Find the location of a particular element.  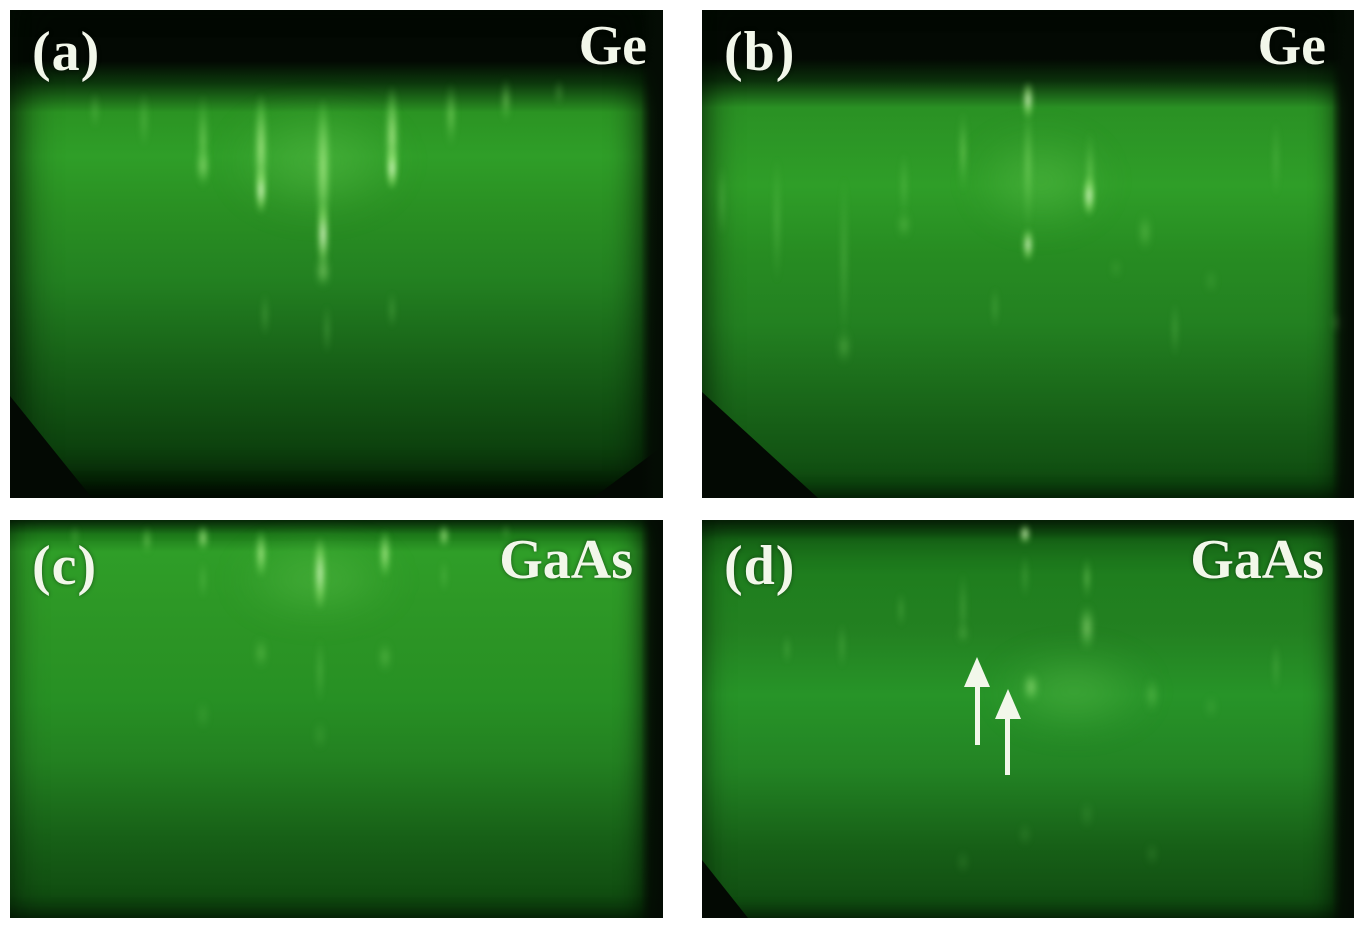

panel-label-b: (b) is located at coordinates (760, 52).